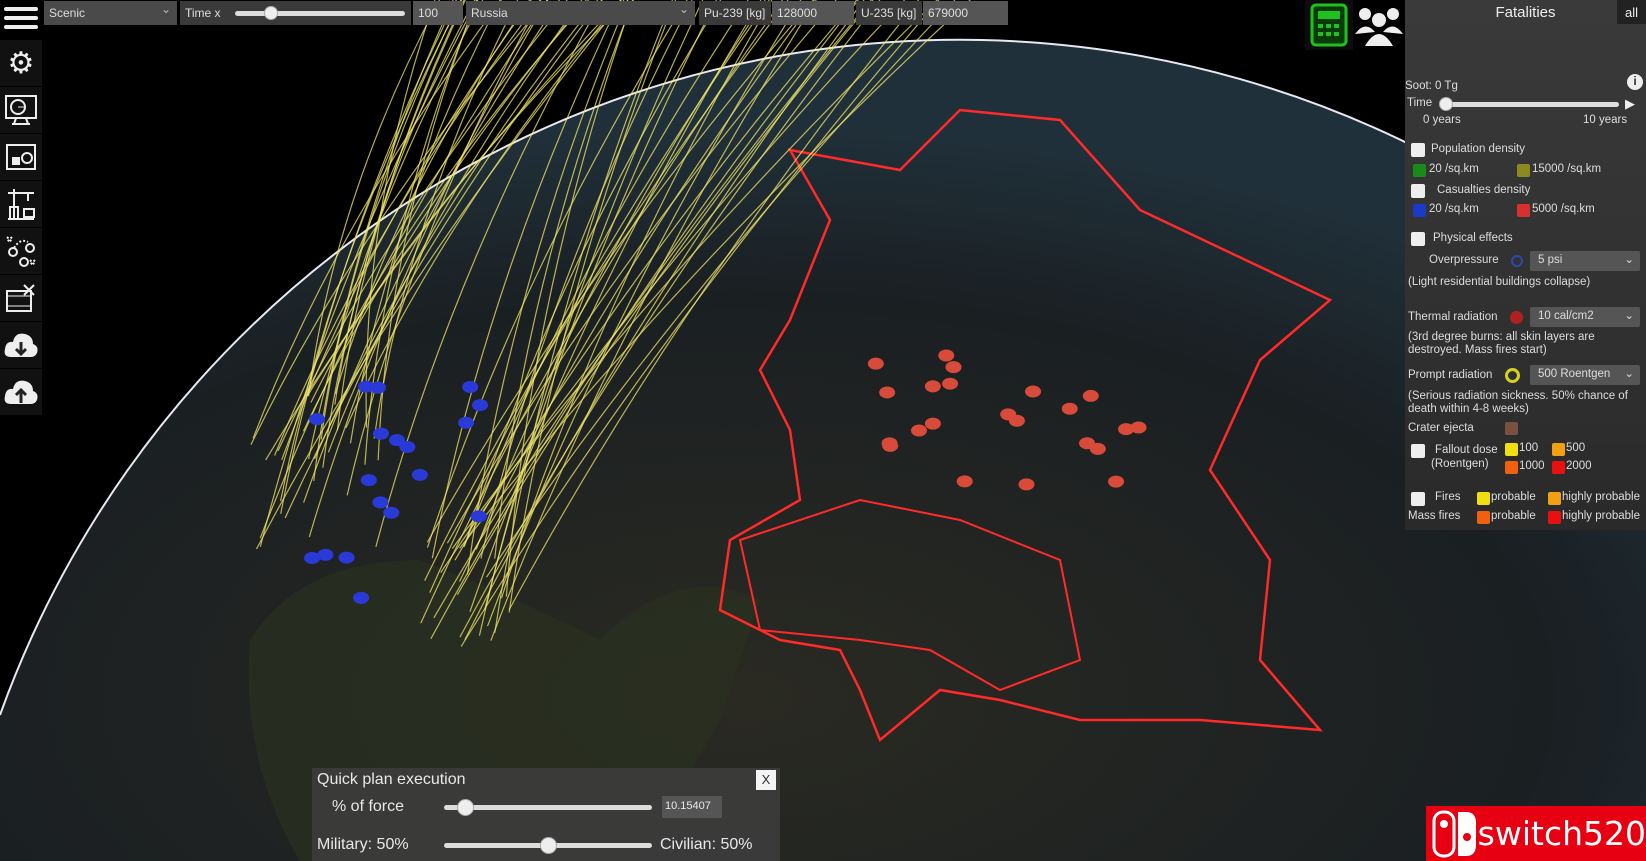 The height and width of the screenshot is (861, 1646). Describe the element at coordinates (1418, 451) in the screenshot. I see `fallout-checkbox` at that location.